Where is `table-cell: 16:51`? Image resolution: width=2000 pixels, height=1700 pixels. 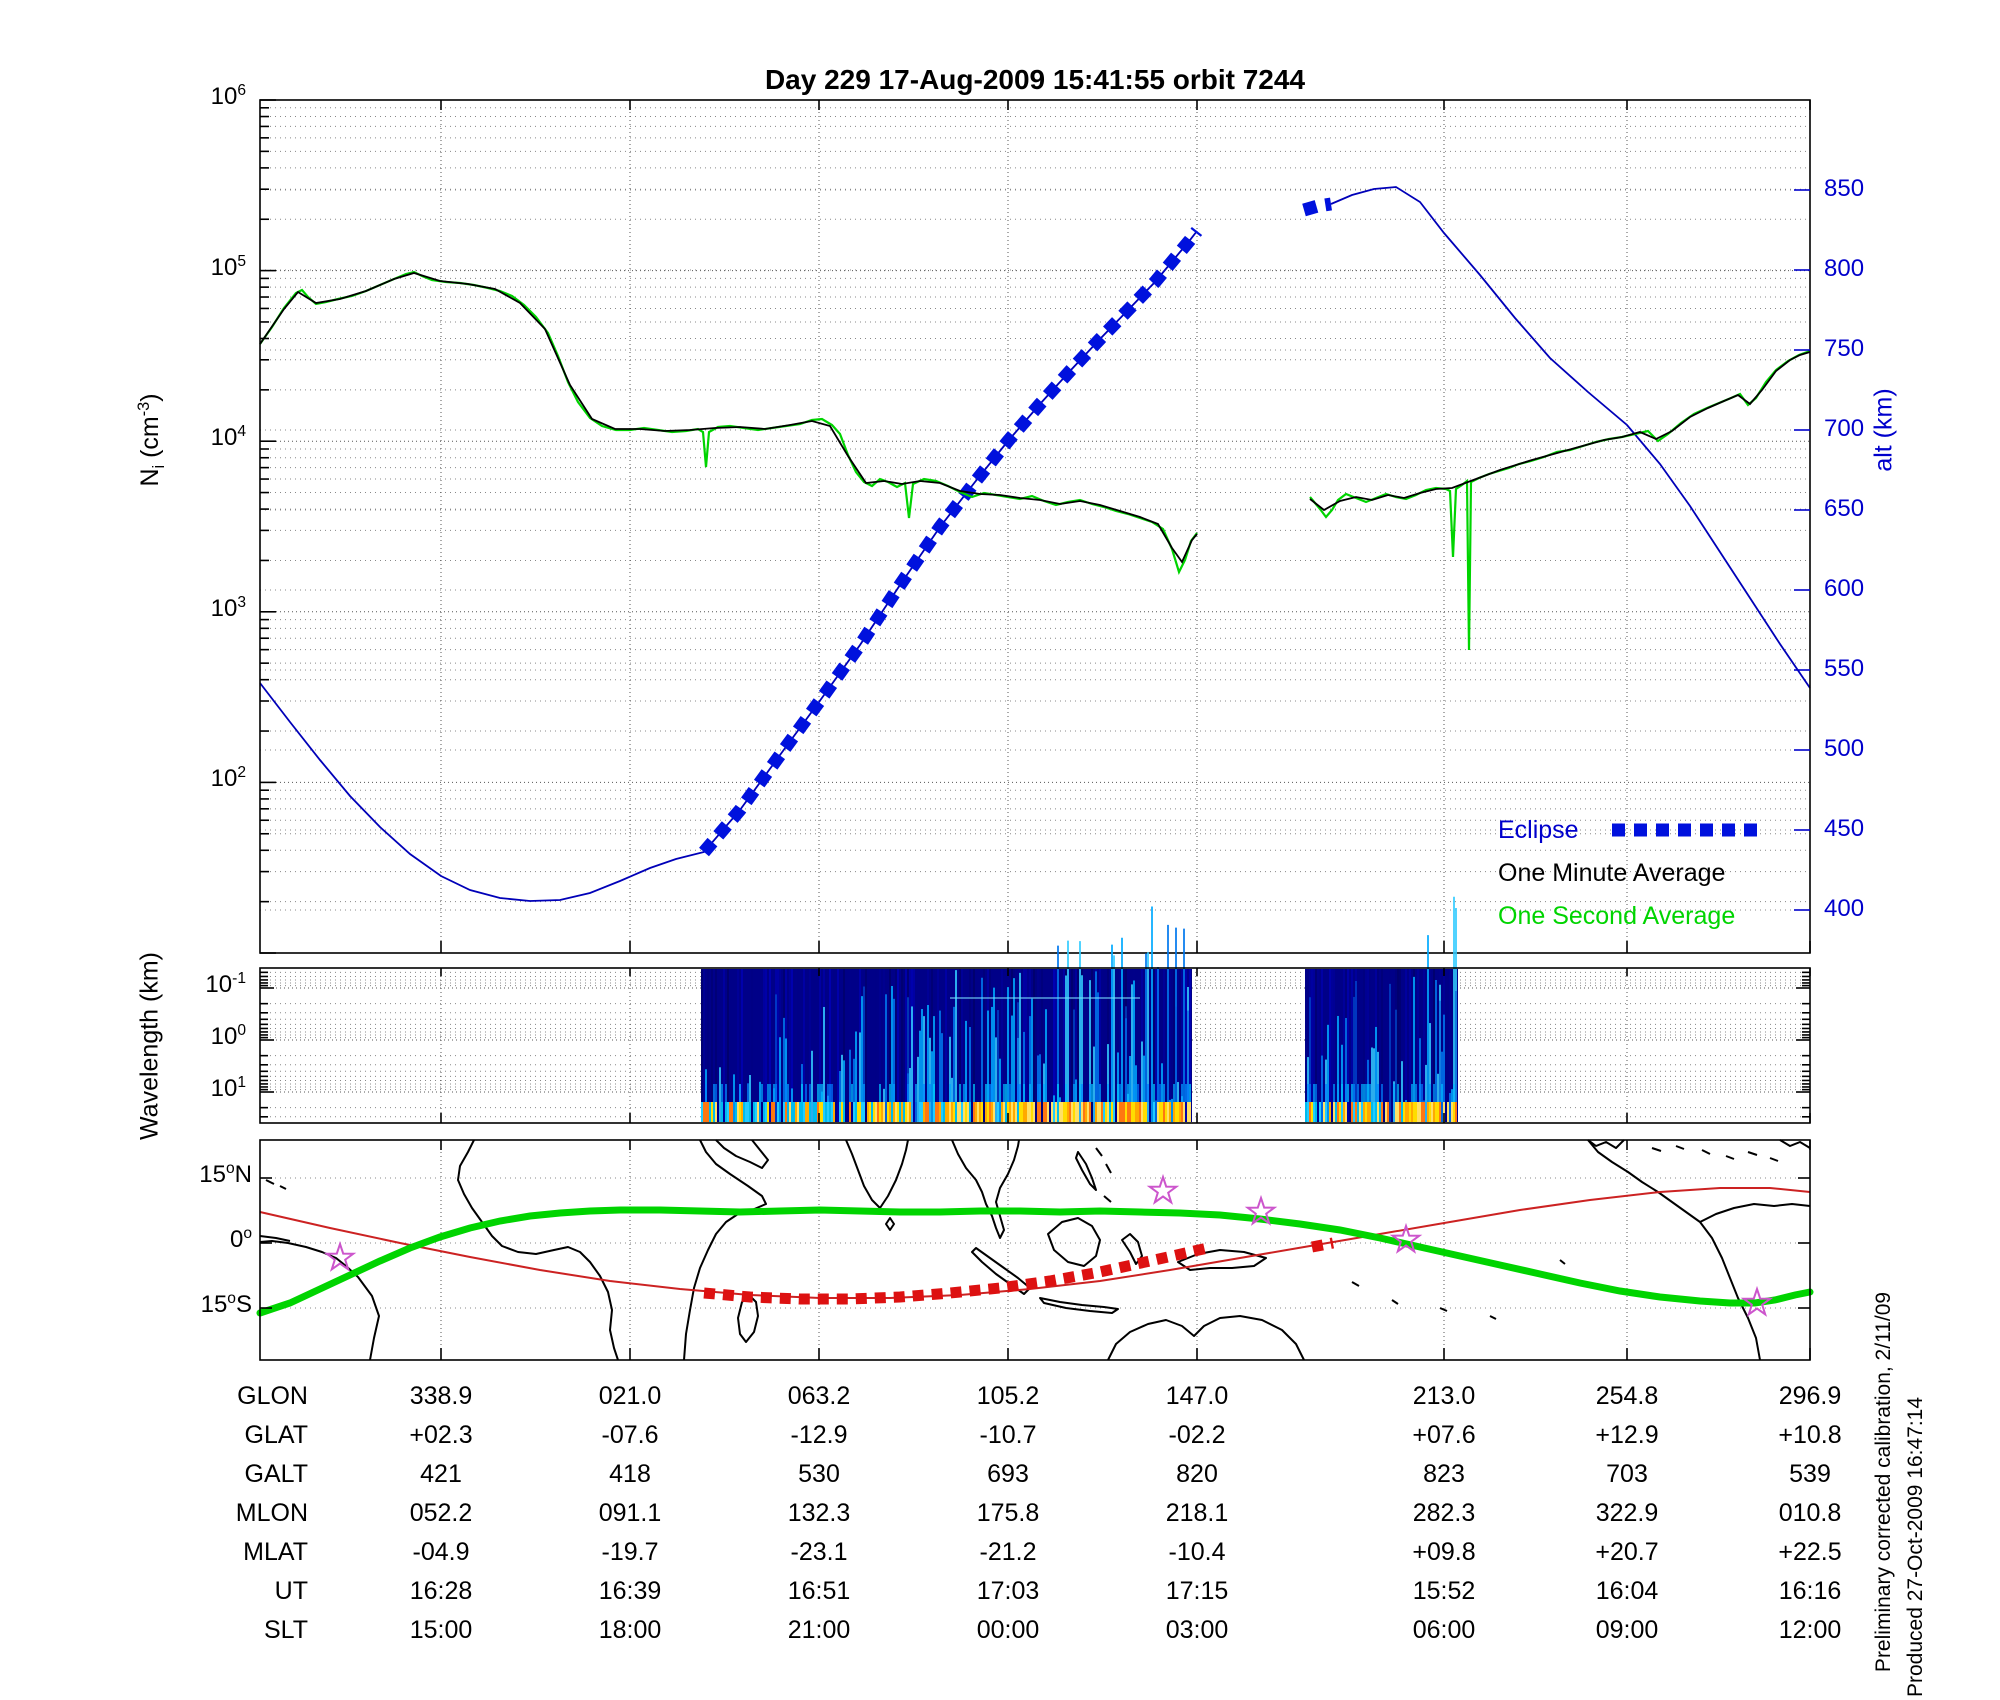
table-cell: 16:51 is located at coordinates (819, 1591).